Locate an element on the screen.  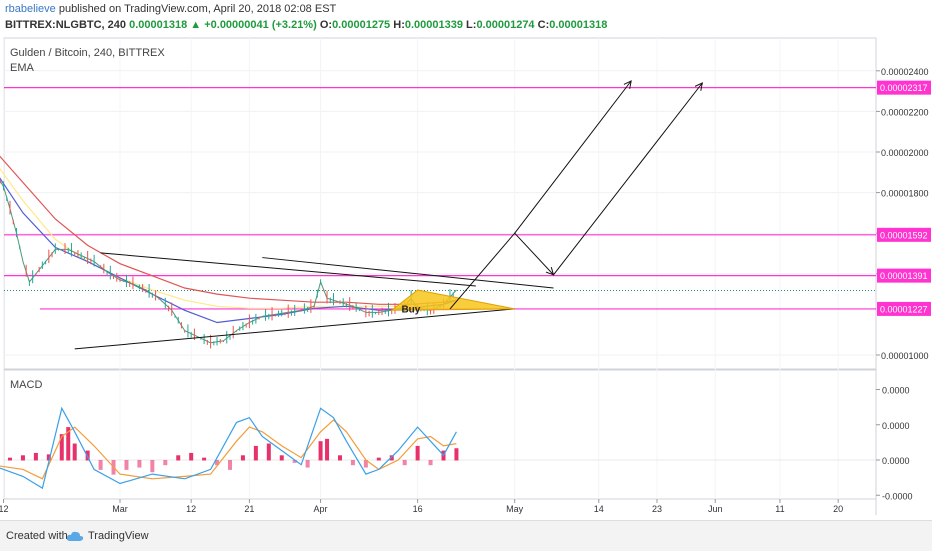
open-label: O: is located at coordinates (326, 25).